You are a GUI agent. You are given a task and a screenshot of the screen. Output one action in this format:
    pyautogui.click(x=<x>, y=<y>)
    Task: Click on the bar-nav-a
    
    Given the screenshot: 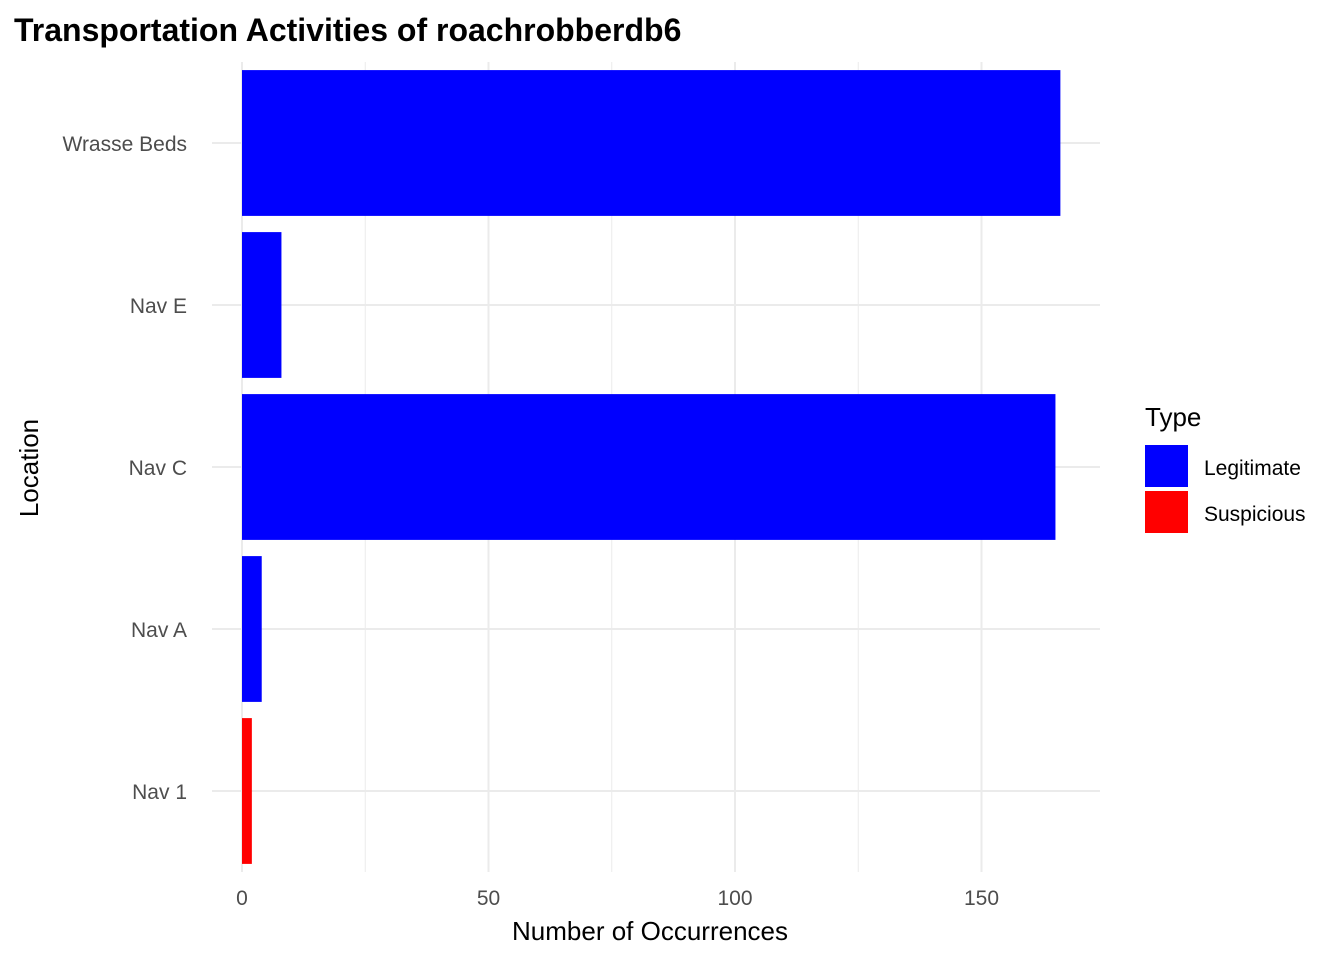 What is the action you would take?
    pyautogui.click(x=252, y=629)
    